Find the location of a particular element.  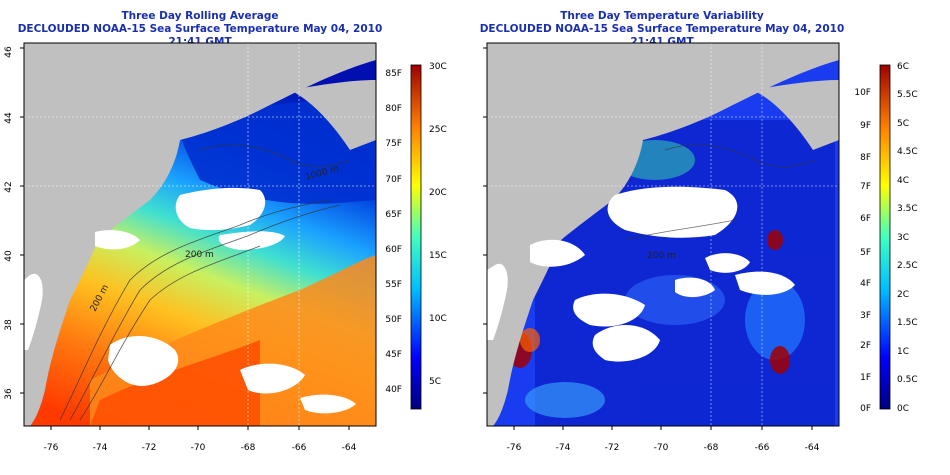

colorbar-label-f: 70F is located at coordinates (393, 180).